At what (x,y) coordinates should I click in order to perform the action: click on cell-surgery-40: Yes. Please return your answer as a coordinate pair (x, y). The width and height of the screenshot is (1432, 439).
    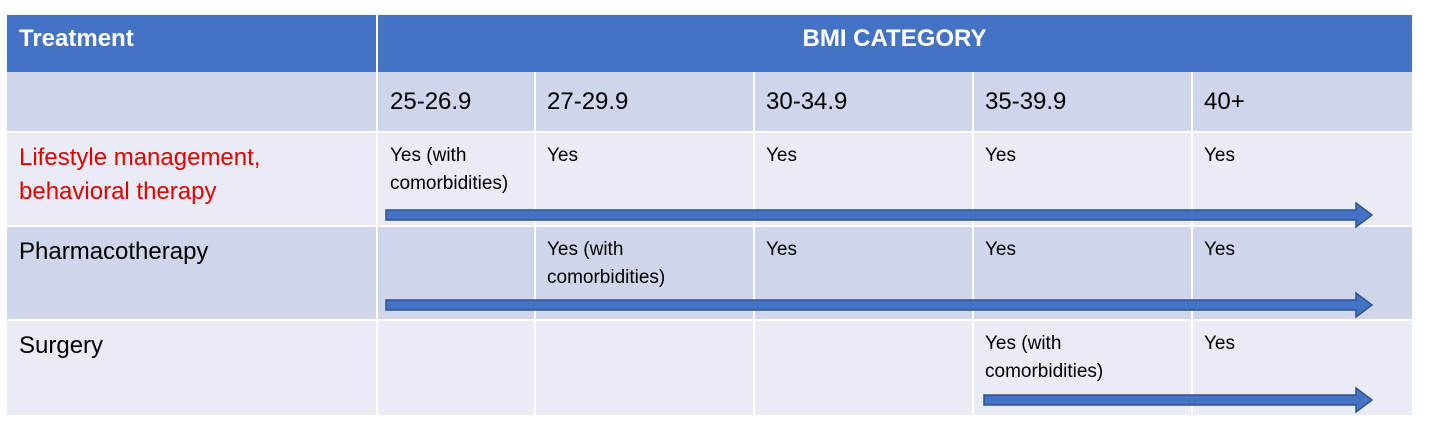
    Looking at the image, I should click on (1219, 343).